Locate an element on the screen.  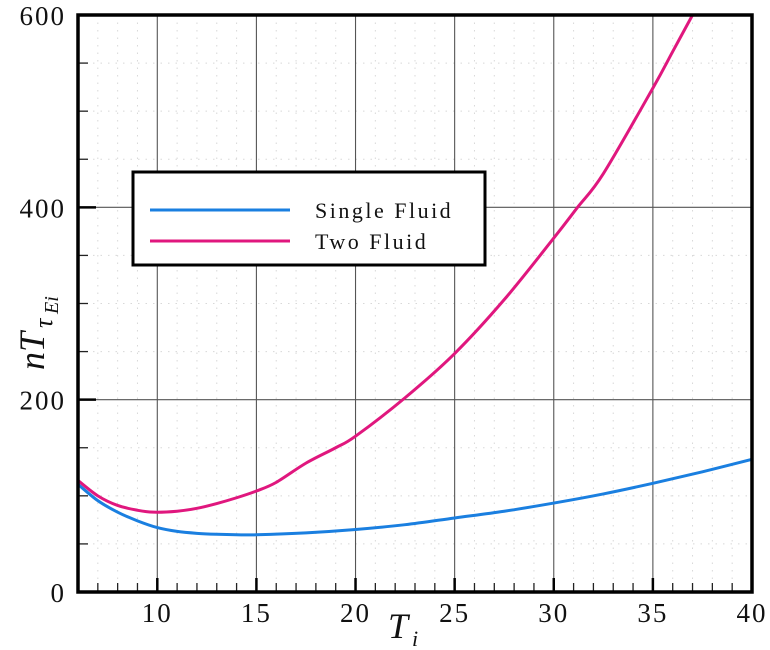
x-tick-label: 35 is located at coordinates (652, 613).